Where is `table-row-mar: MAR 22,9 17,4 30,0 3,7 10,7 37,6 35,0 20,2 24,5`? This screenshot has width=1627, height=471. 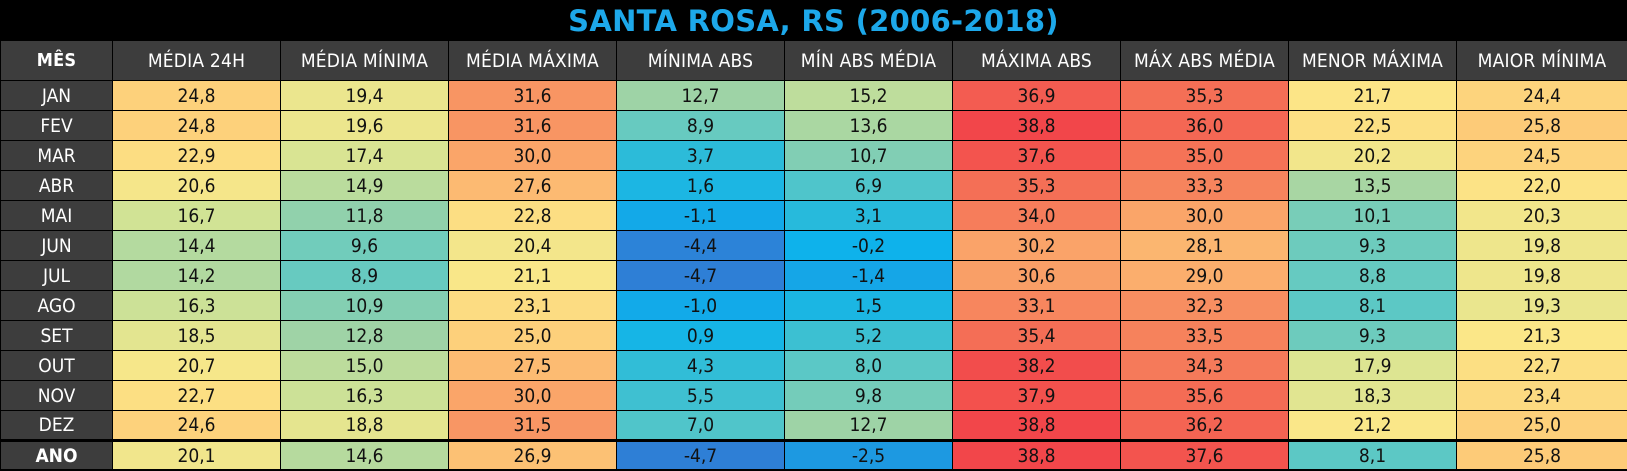 table-row-mar: MAR 22,9 17,4 30,0 3,7 10,7 37,6 35,0 20,2 24,5 is located at coordinates (813, 155).